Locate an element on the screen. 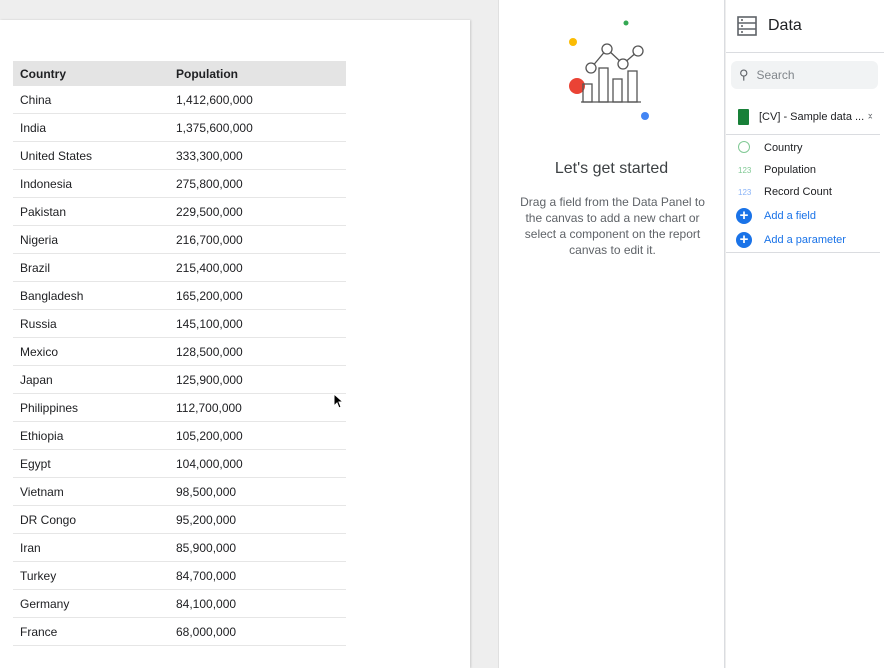 The height and width of the screenshot is (668, 884). cell-population: 145,100,000 is located at coordinates (209, 323).